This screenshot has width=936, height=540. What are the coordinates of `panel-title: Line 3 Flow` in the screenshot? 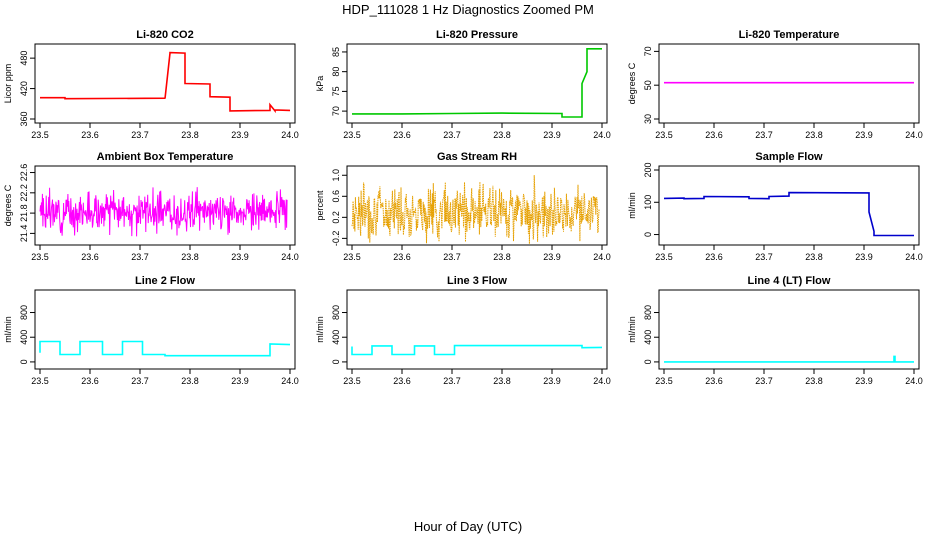 It's located at (477, 281).